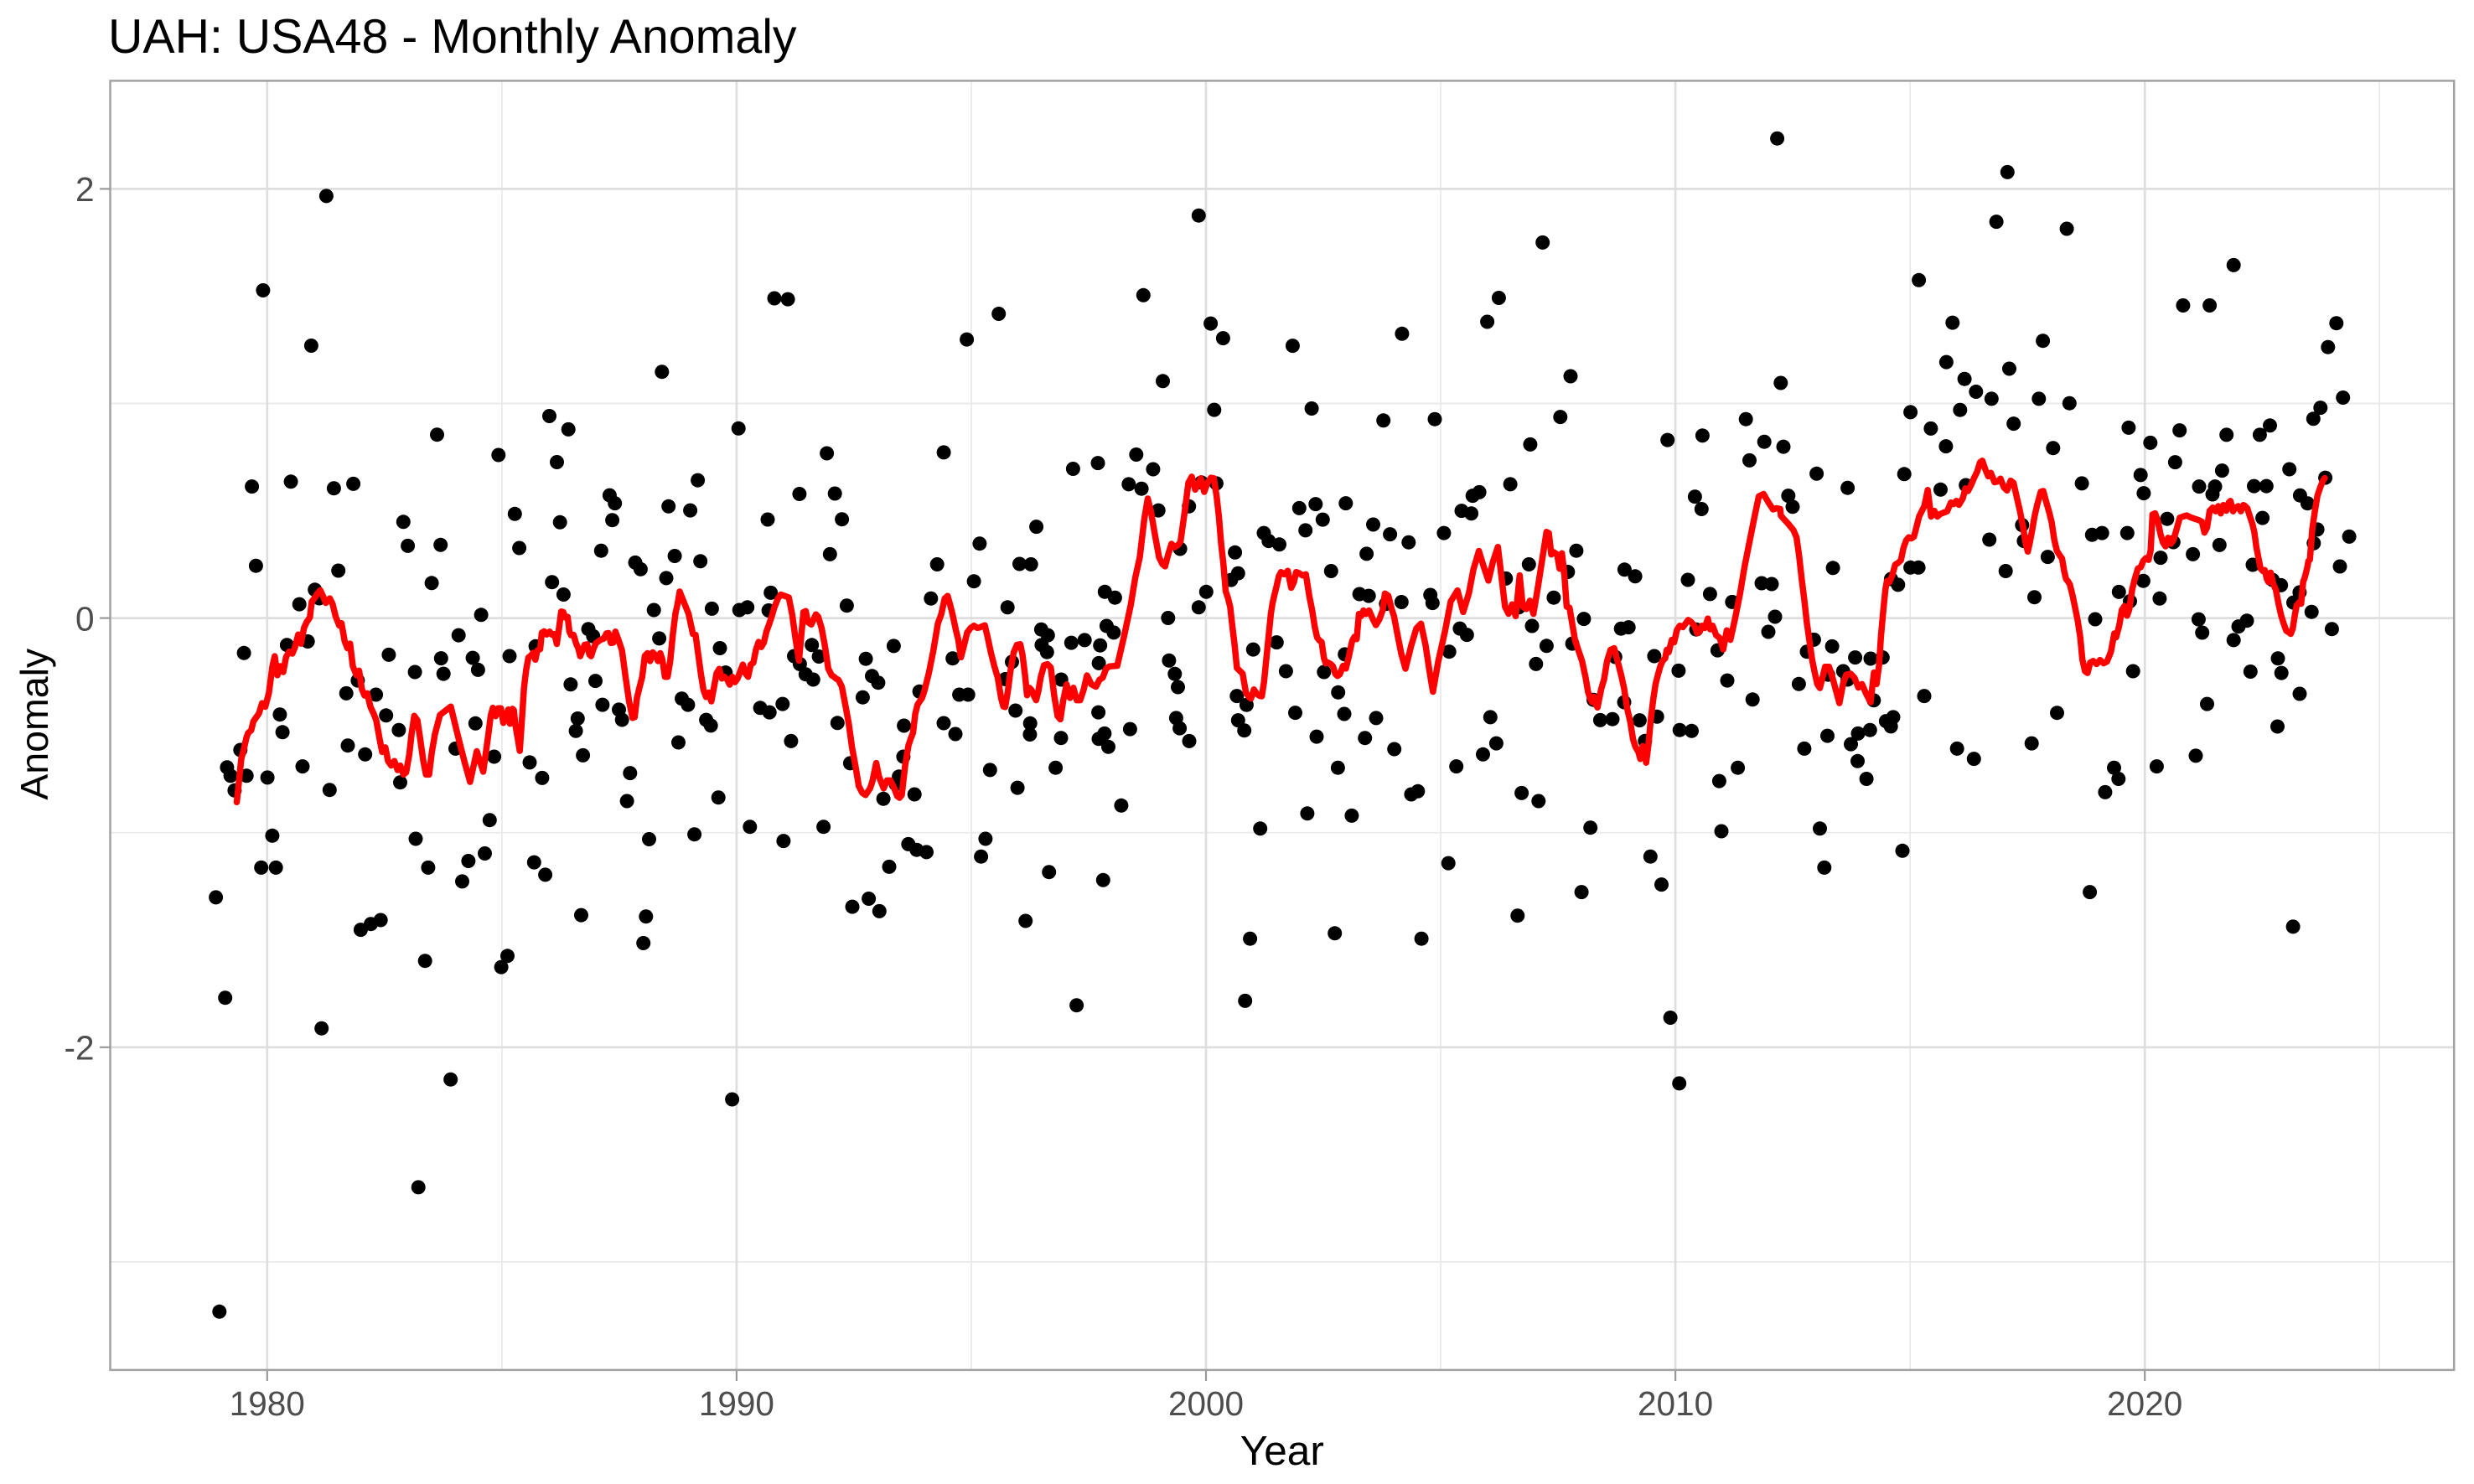 The width and height of the screenshot is (2474, 1484). What do you see at coordinates (79, 1048) in the screenshot?
I see `svg-text: -2` at bounding box center [79, 1048].